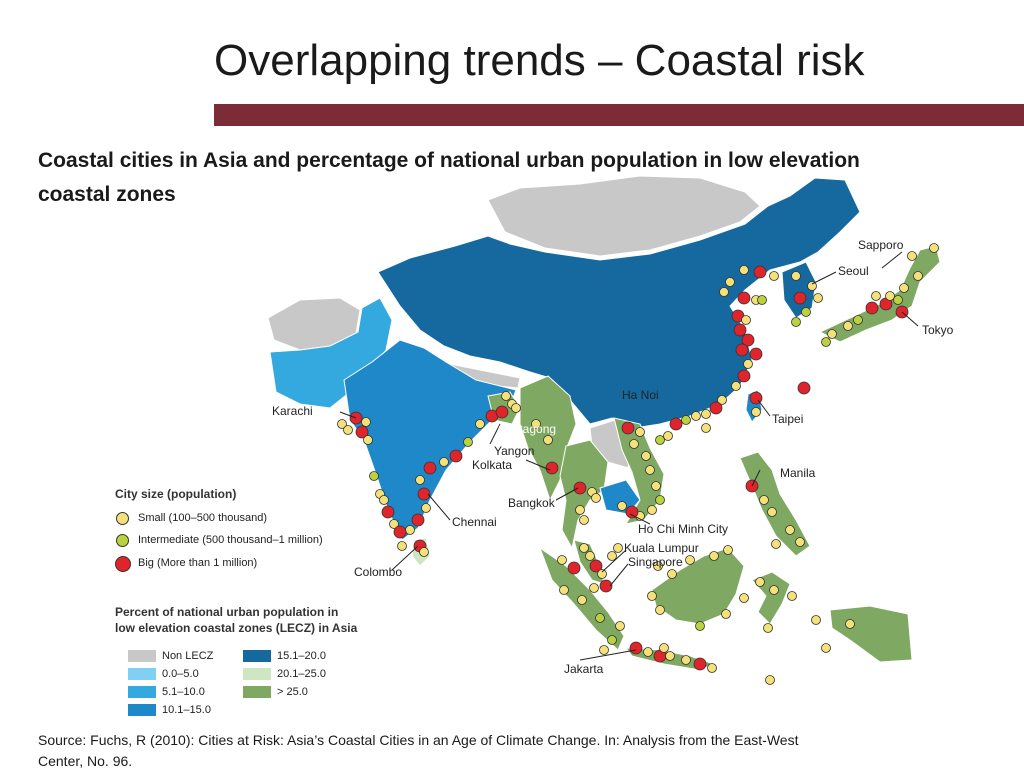  I want to click on region-new-guinea, so click(871, 634).